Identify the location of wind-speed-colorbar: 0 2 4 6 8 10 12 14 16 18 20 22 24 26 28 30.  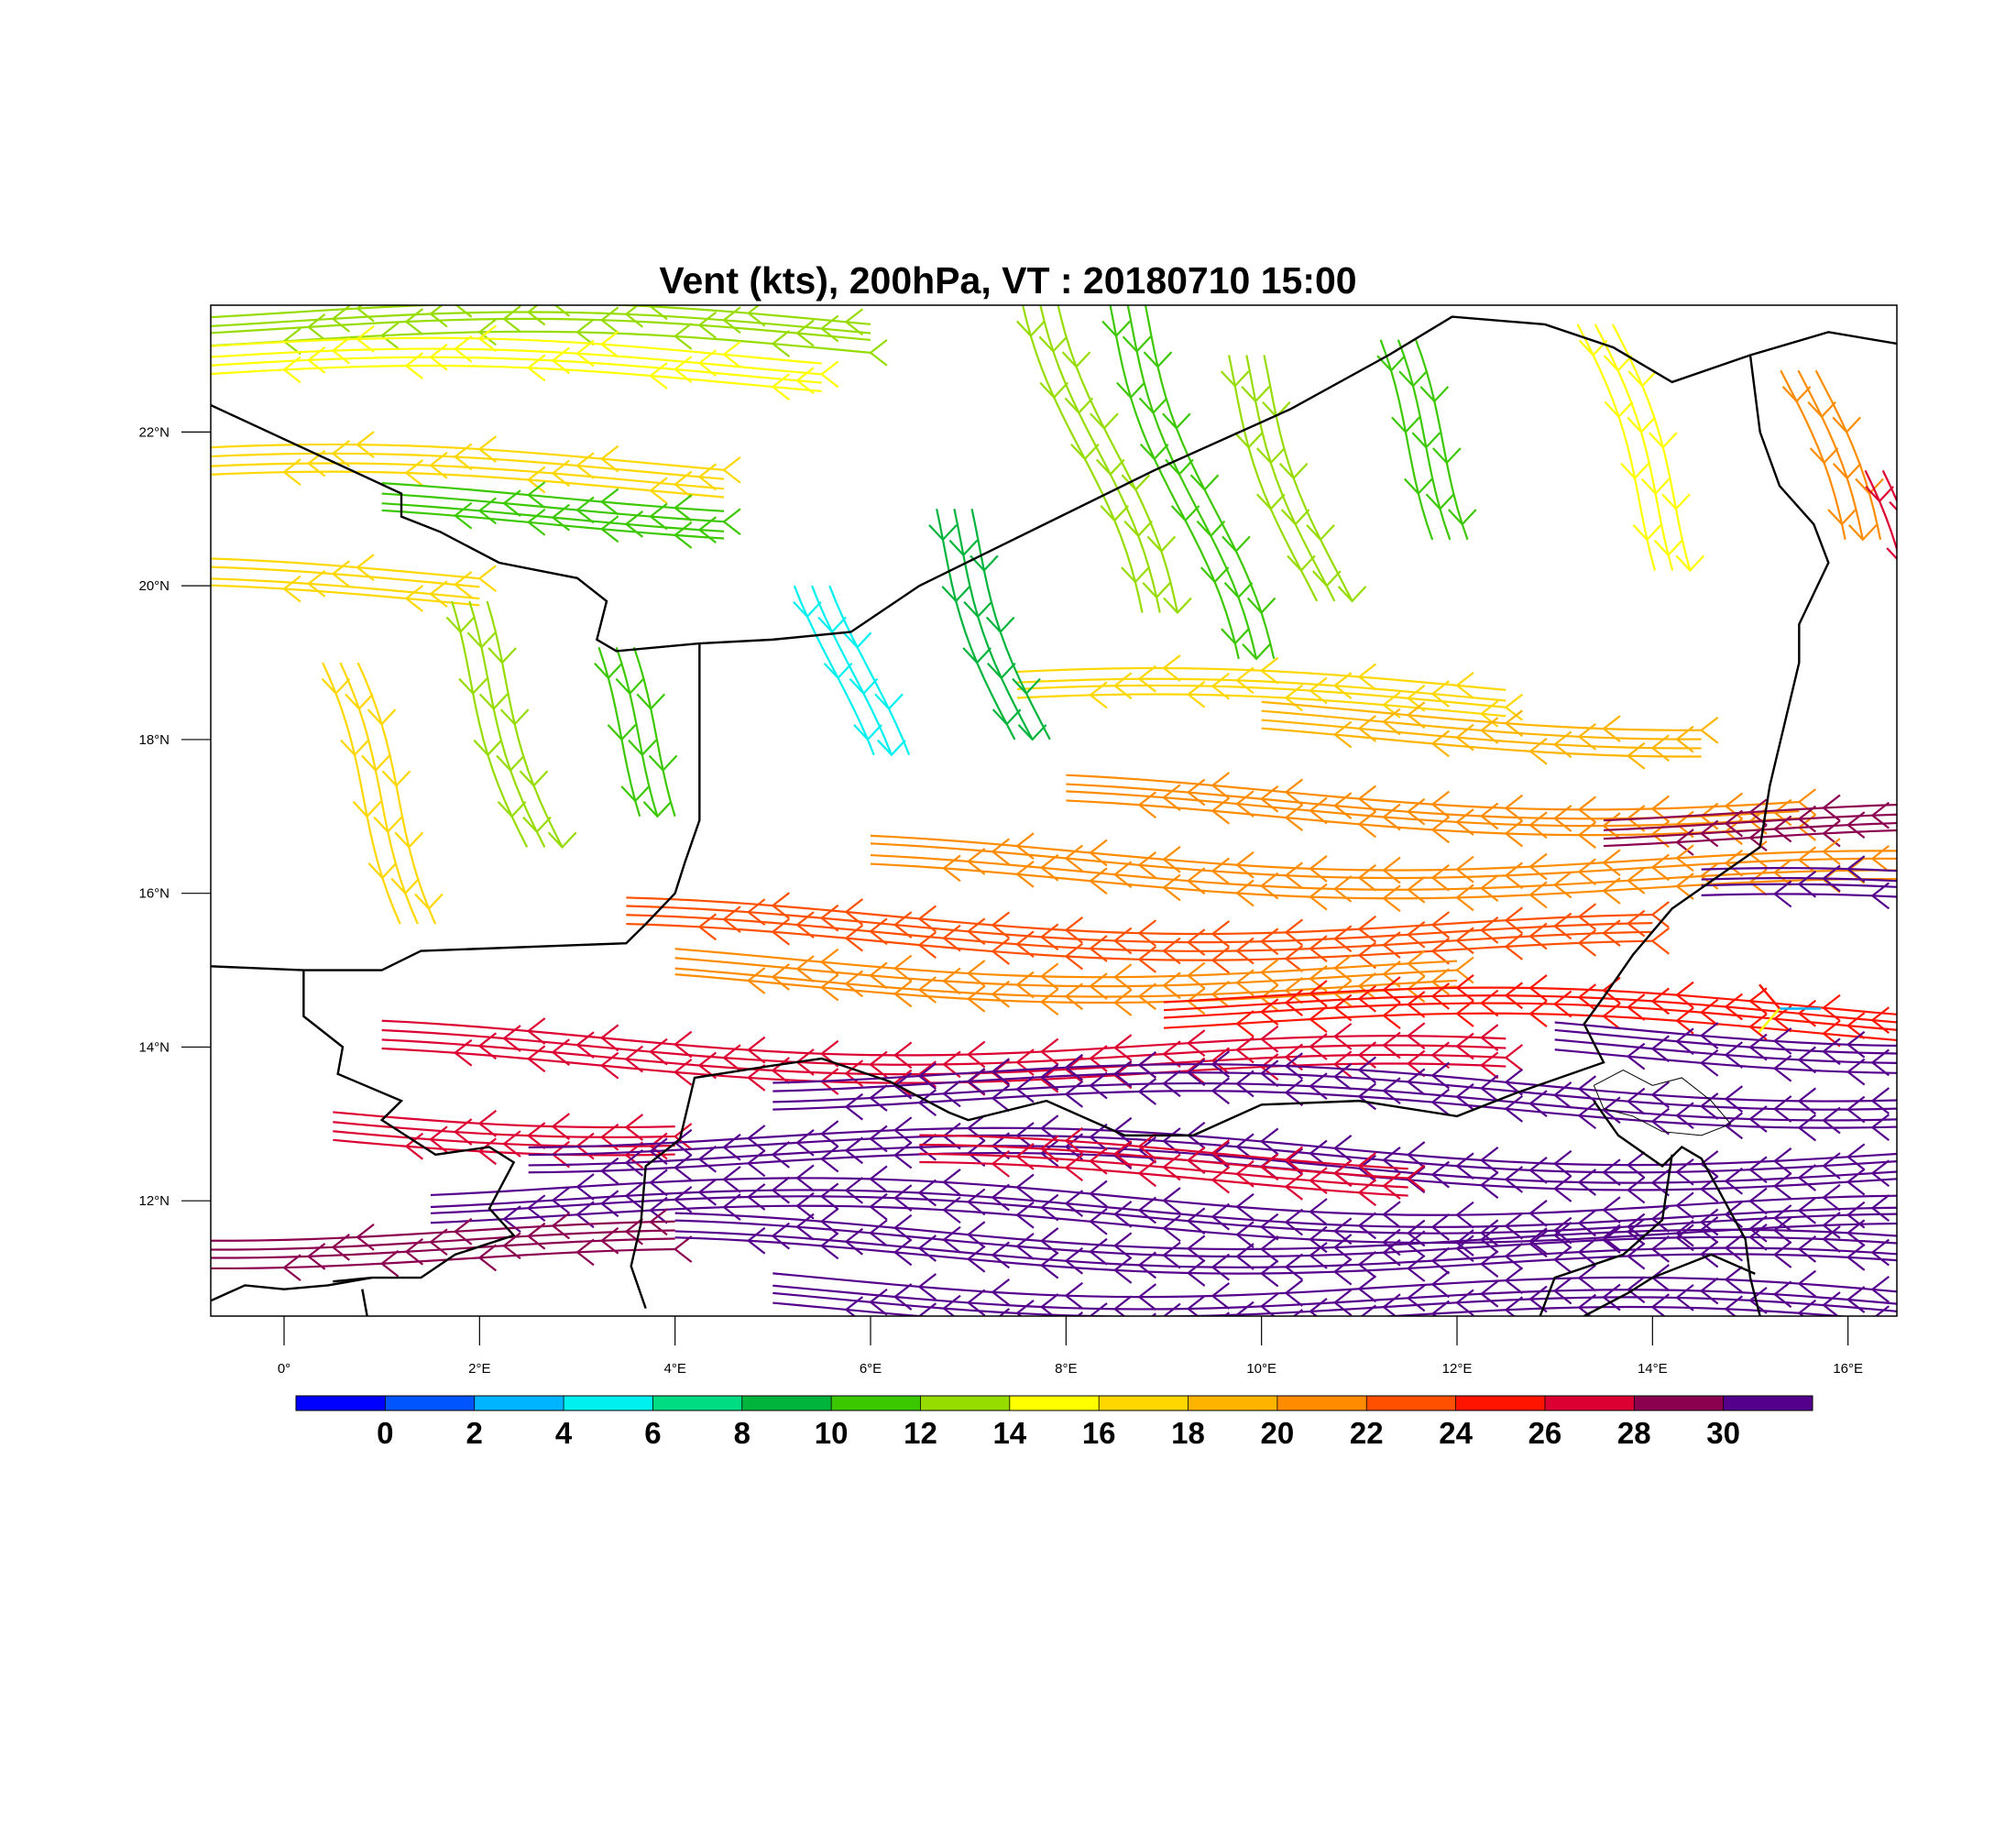
(1054, 1422).